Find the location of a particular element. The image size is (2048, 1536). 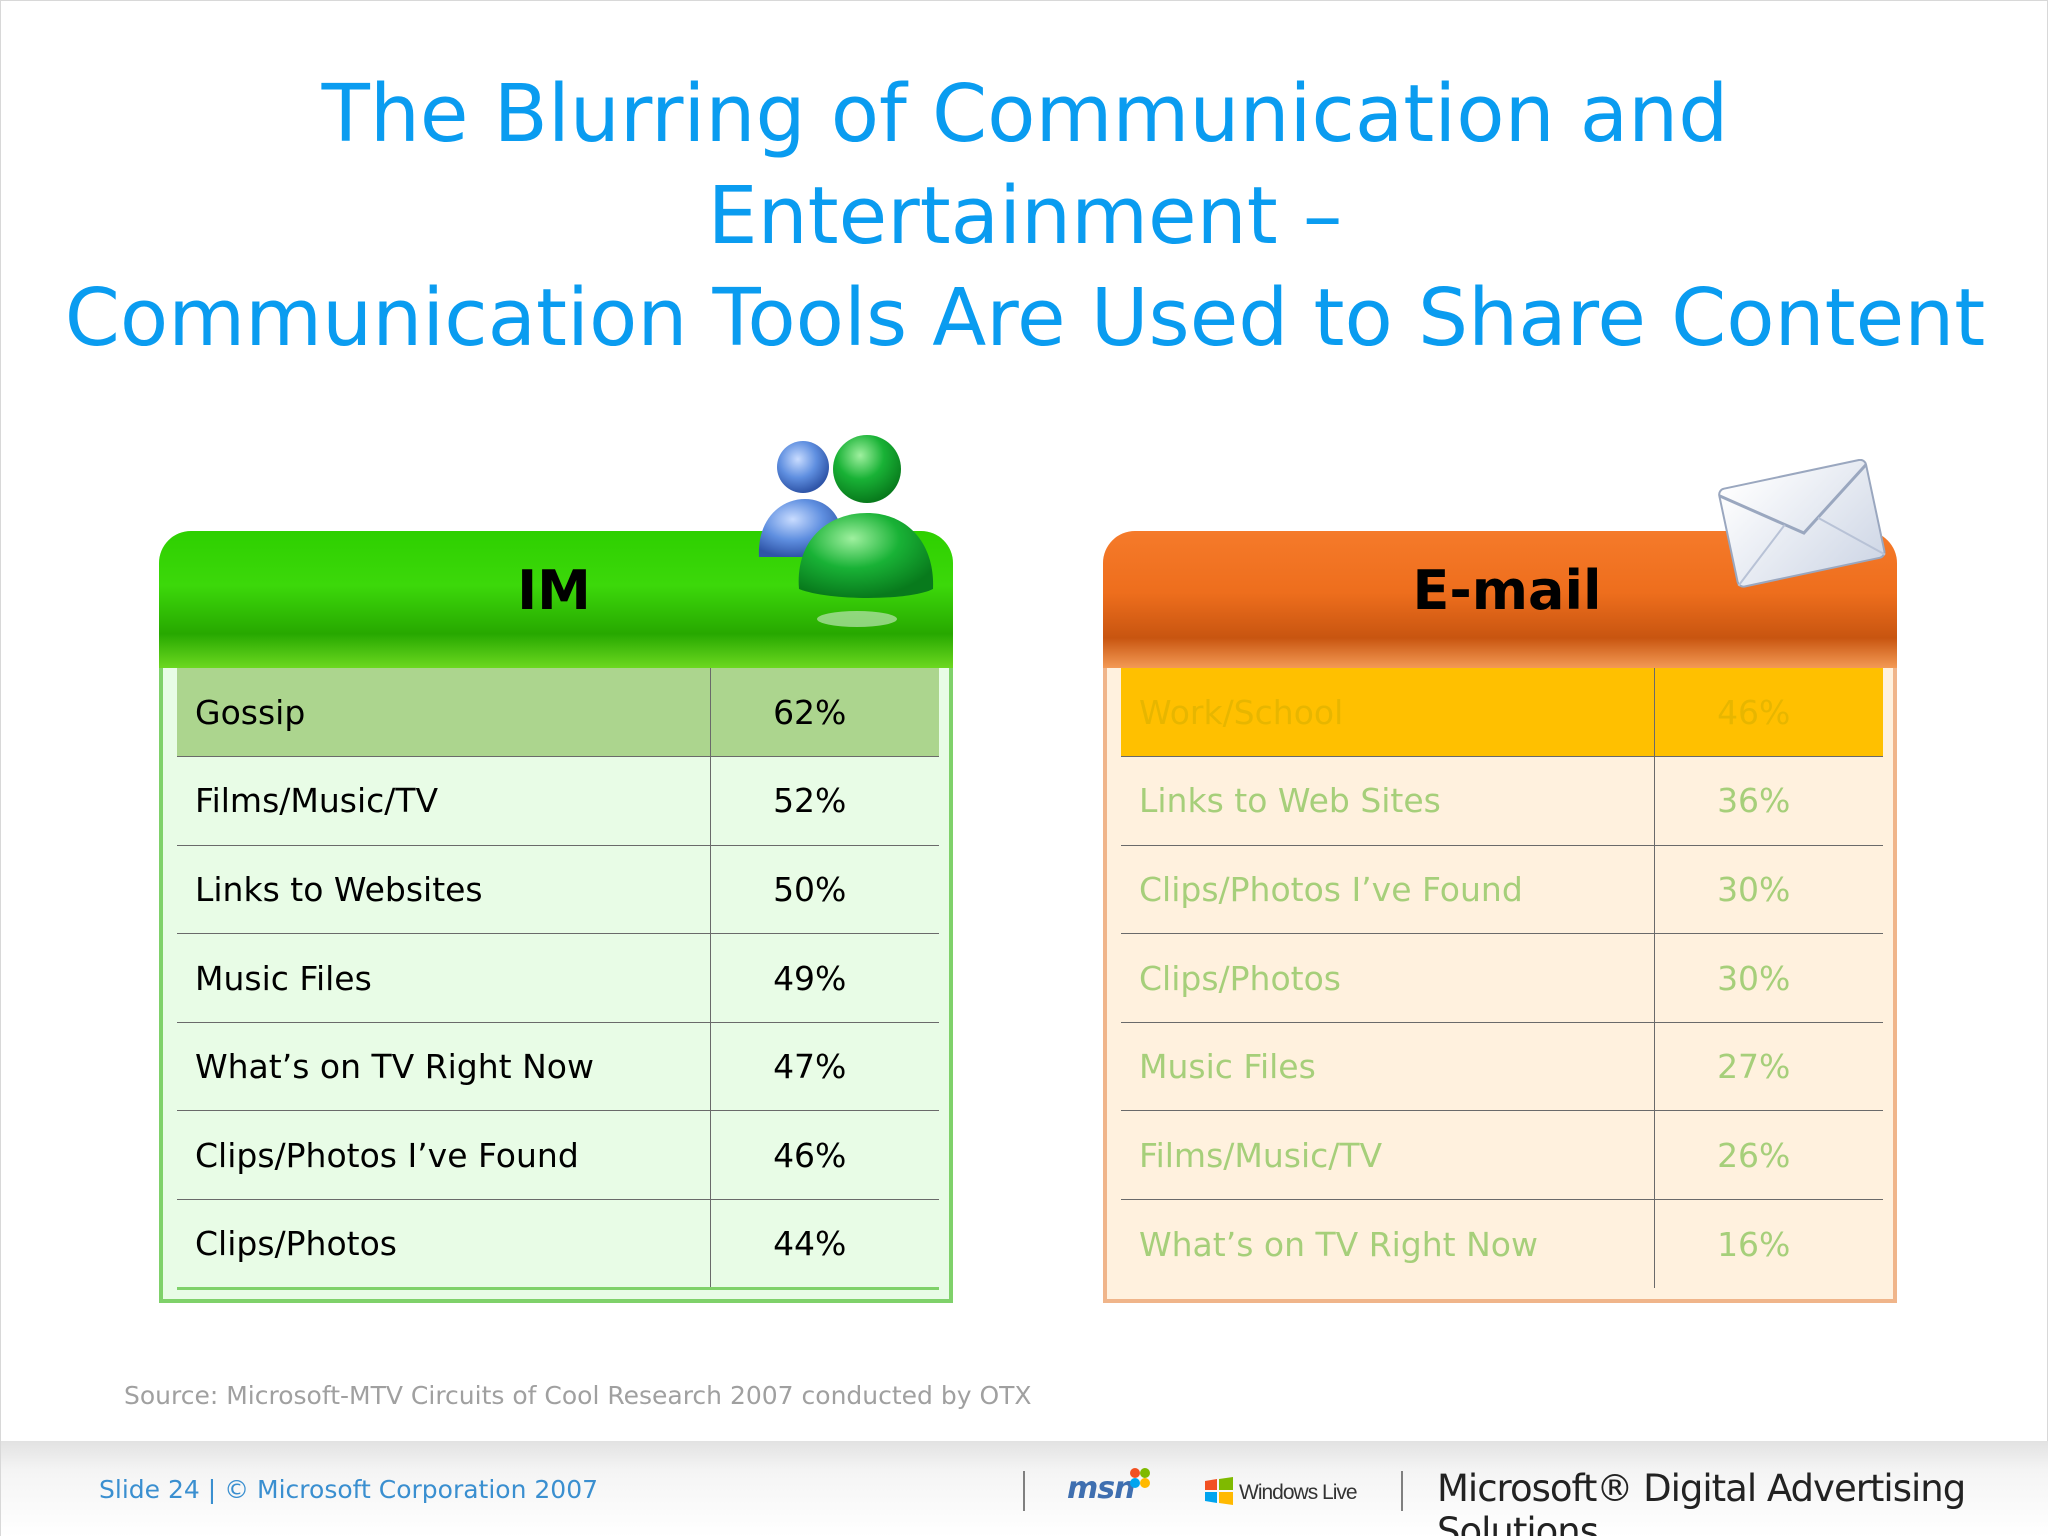

slide-number: Slide 24 | © Microsoft Corporation 2007 is located at coordinates (348, 1489).